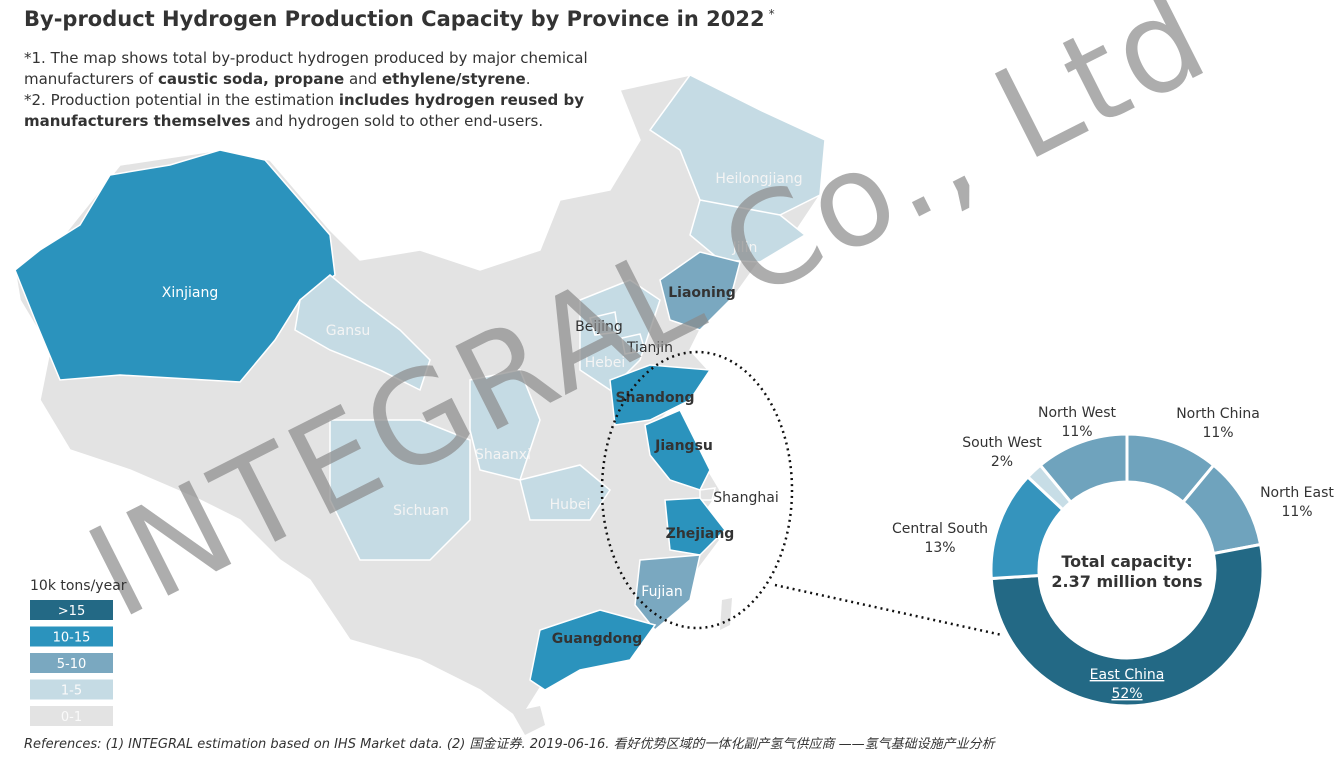 This screenshot has width=1344, height=766. I want to click on center-text: 2.37 million tons, so click(1126, 581).